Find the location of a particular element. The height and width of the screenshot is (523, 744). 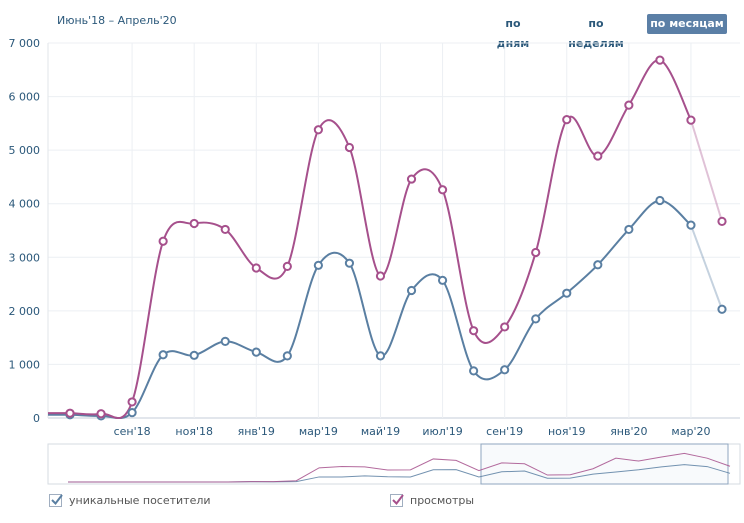

y-tick-label: 2 000 is located at coordinates (25, 311).